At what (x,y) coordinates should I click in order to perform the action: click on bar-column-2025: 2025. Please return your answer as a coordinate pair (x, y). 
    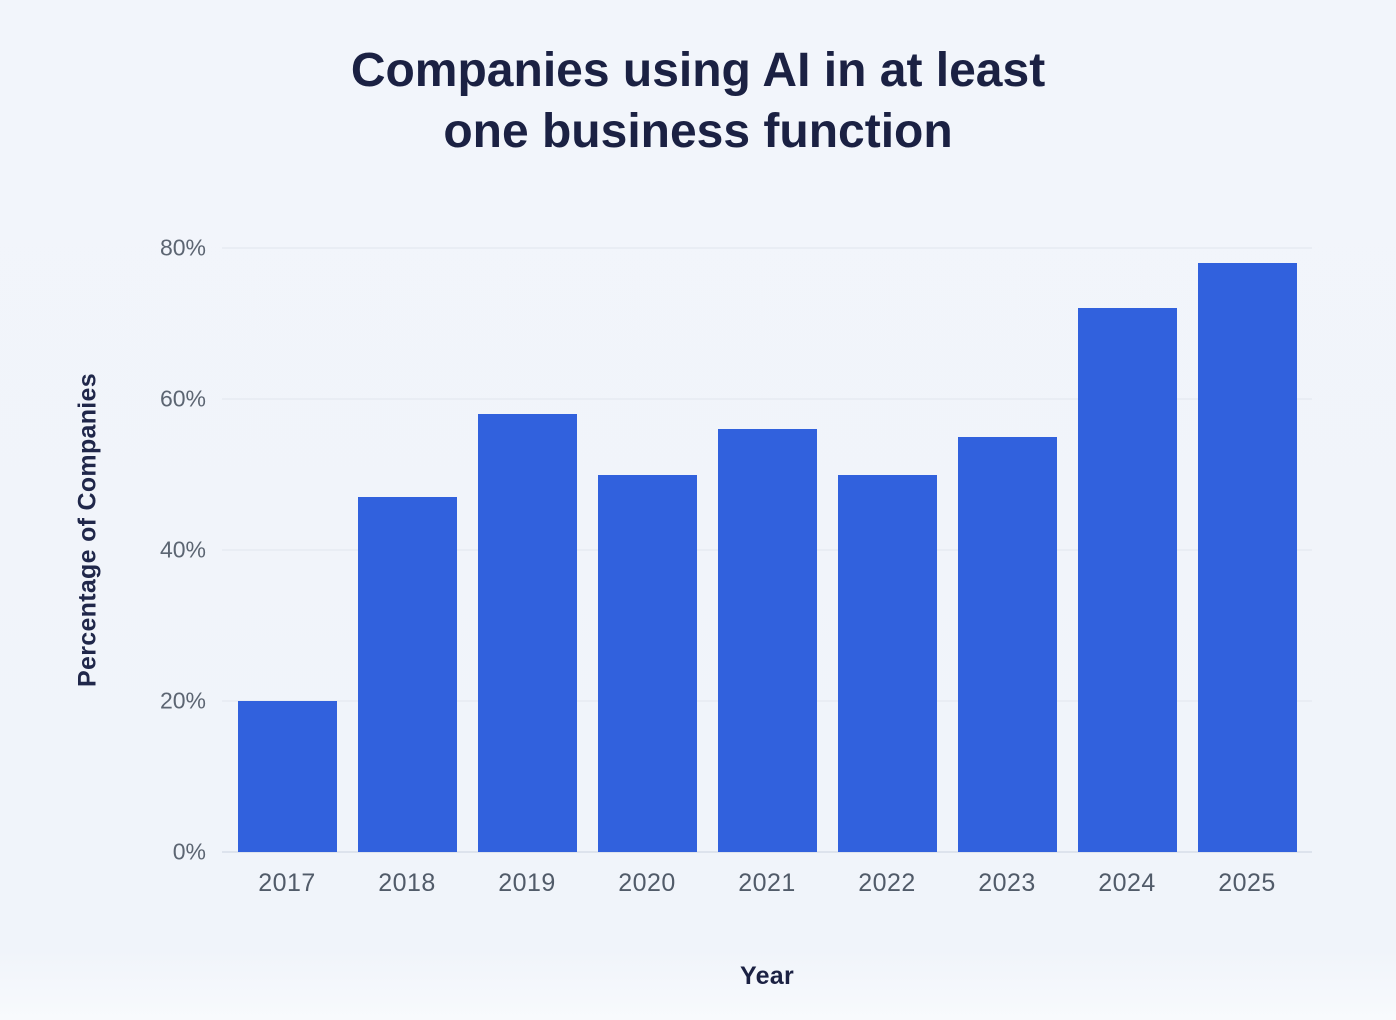
    Looking at the image, I should click on (1247, 554).